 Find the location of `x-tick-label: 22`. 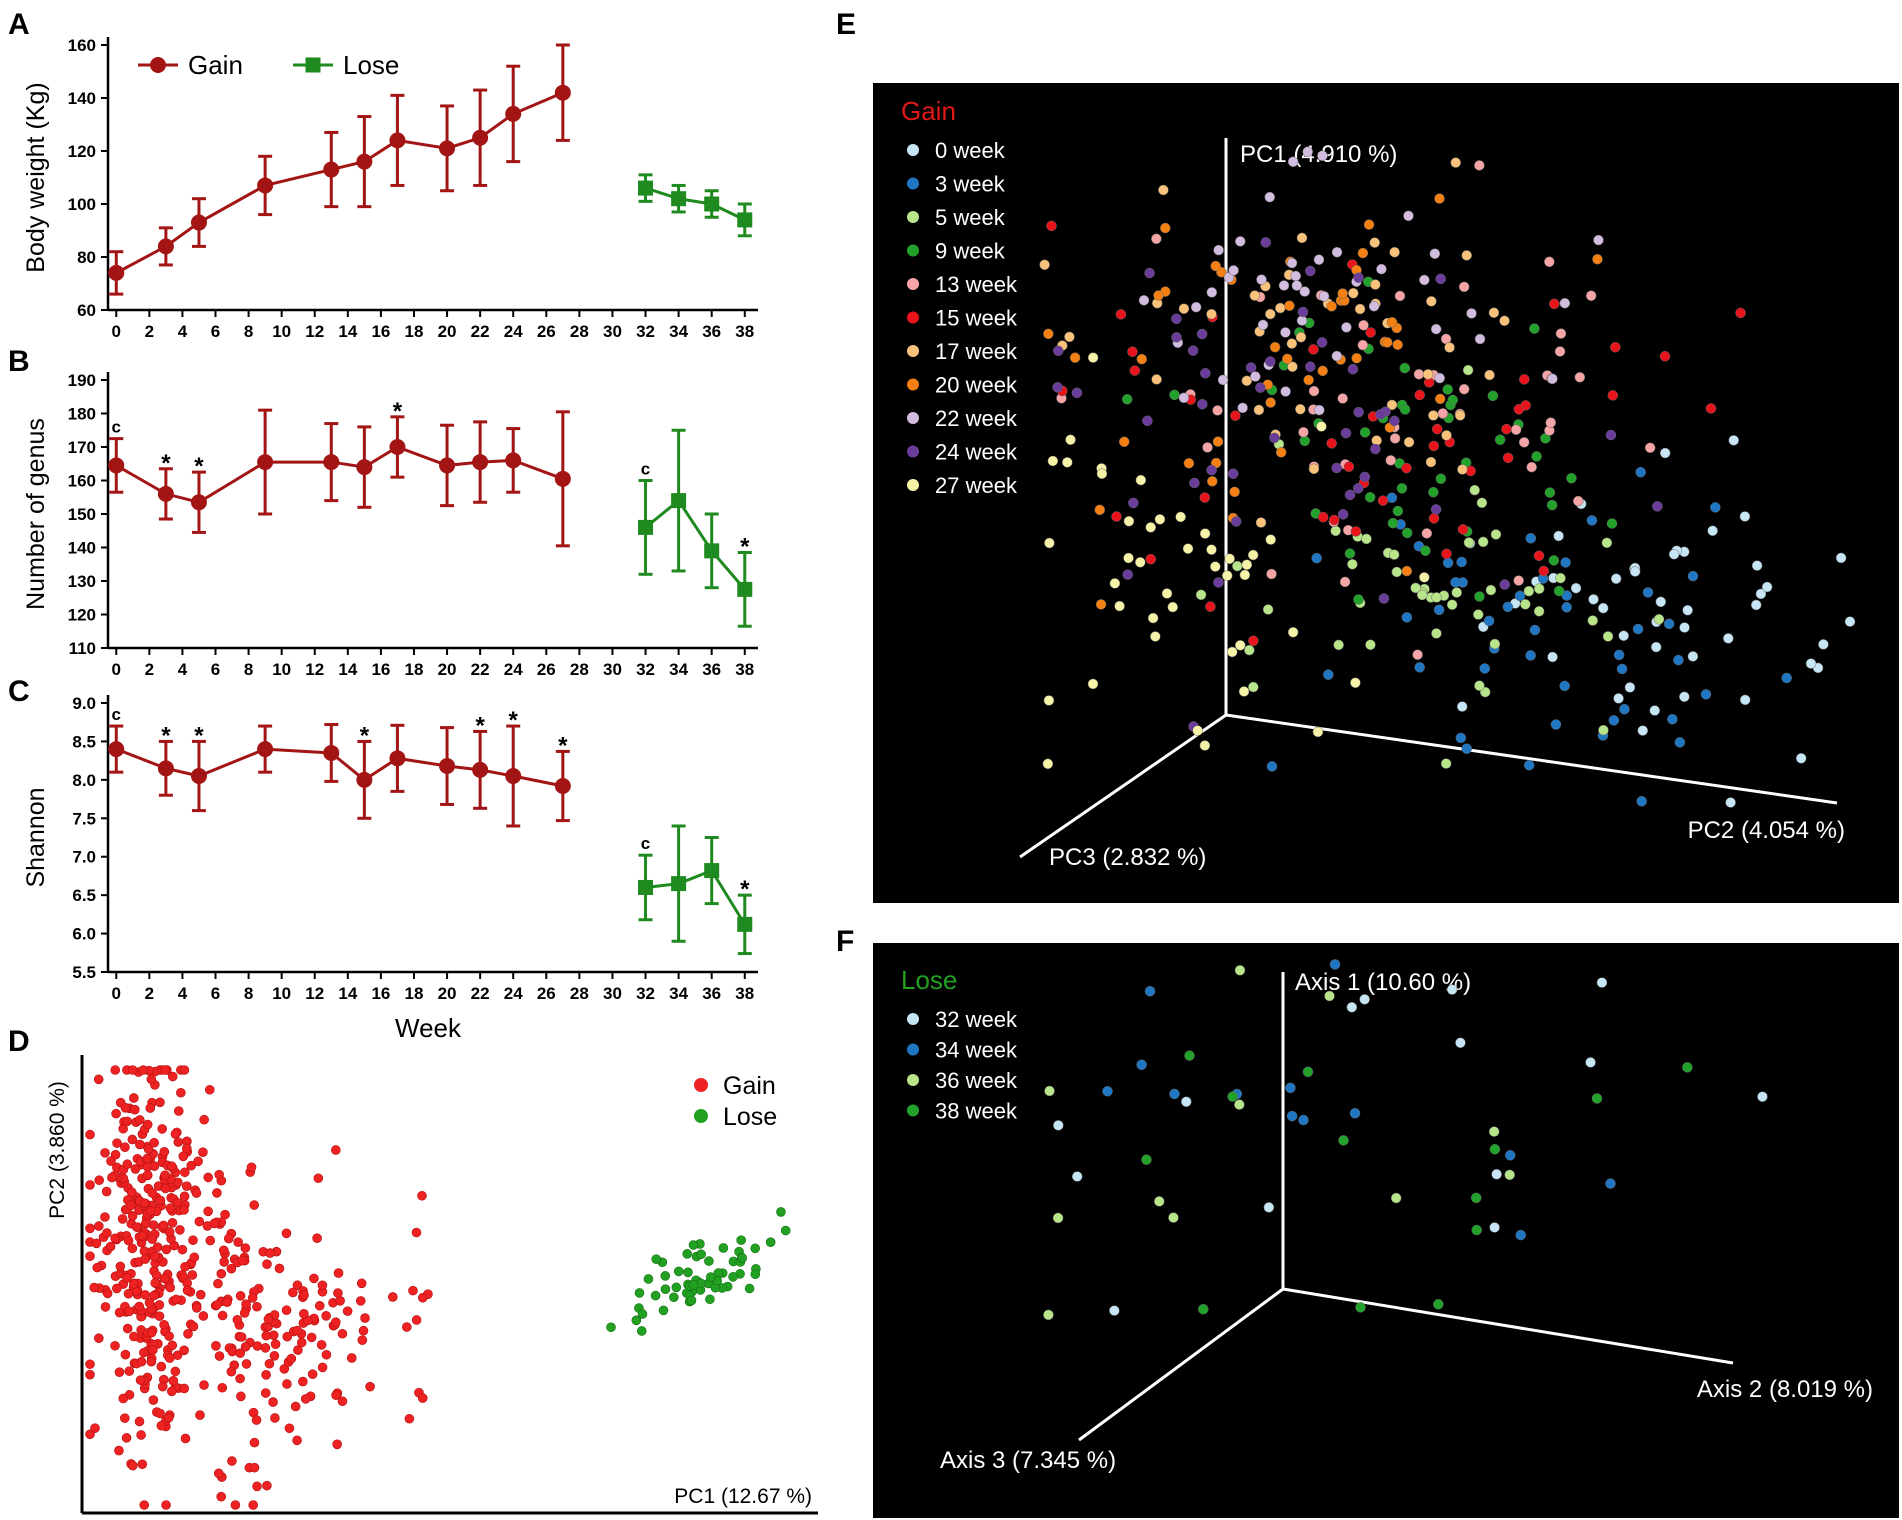

x-tick-label: 22 is located at coordinates (480, 993).